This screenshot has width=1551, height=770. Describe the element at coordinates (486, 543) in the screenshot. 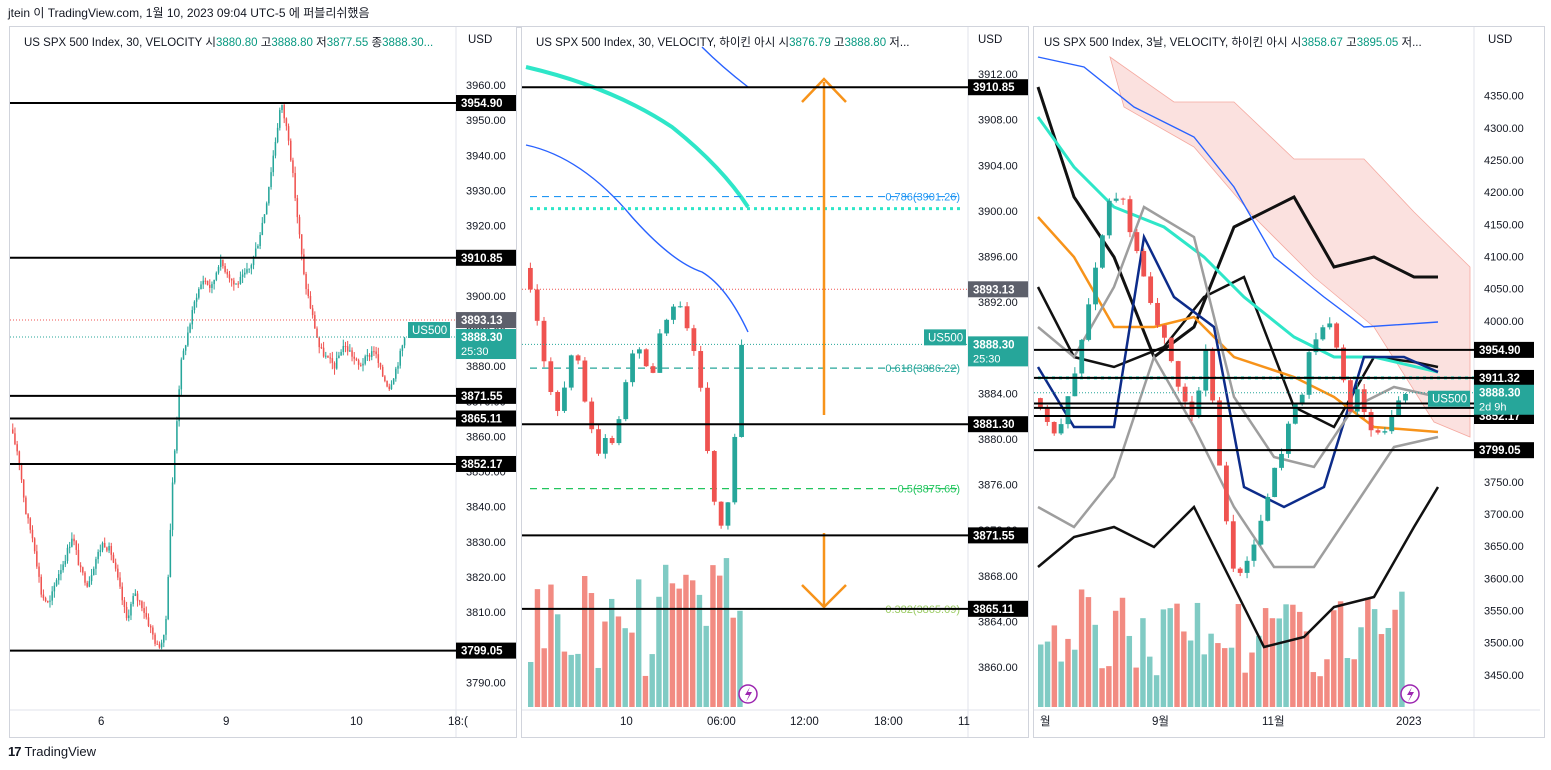

I see `y-tick-label: 3830.00` at that location.